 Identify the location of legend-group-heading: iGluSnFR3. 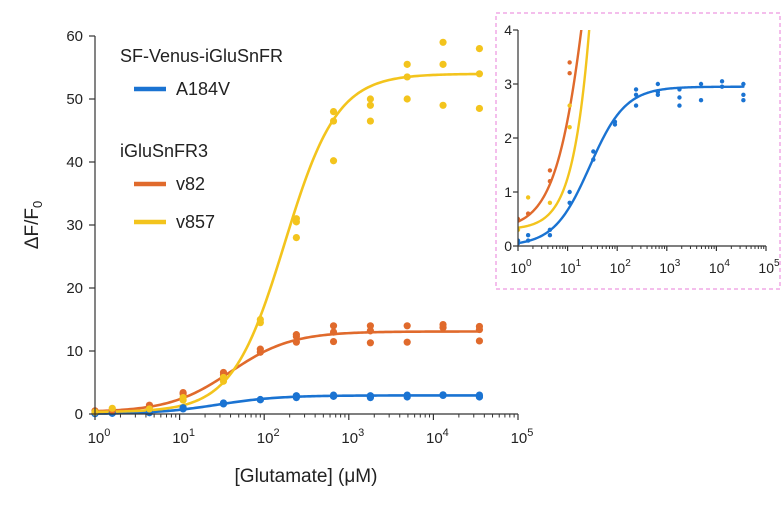
(164, 151).